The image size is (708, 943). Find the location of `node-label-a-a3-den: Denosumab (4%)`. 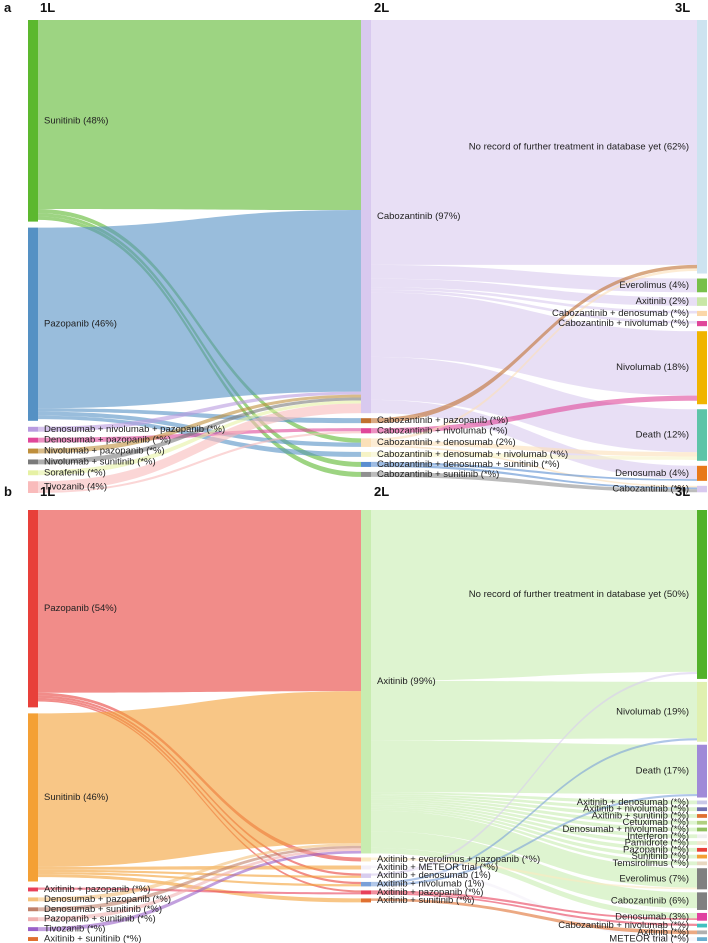

node-label-a-a3-den: Denosumab (4%) is located at coordinates (652, 473).